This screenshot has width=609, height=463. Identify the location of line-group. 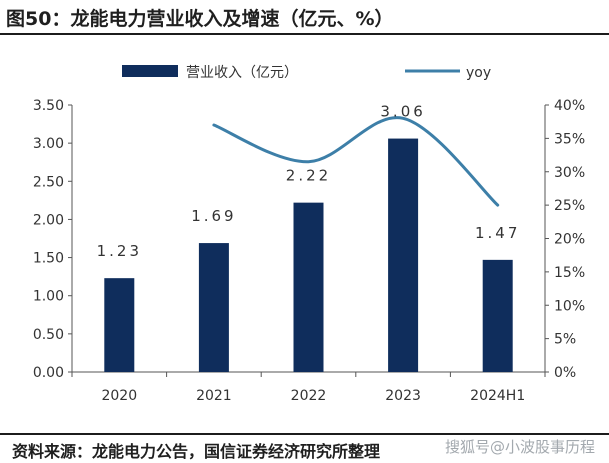
(356, 161).